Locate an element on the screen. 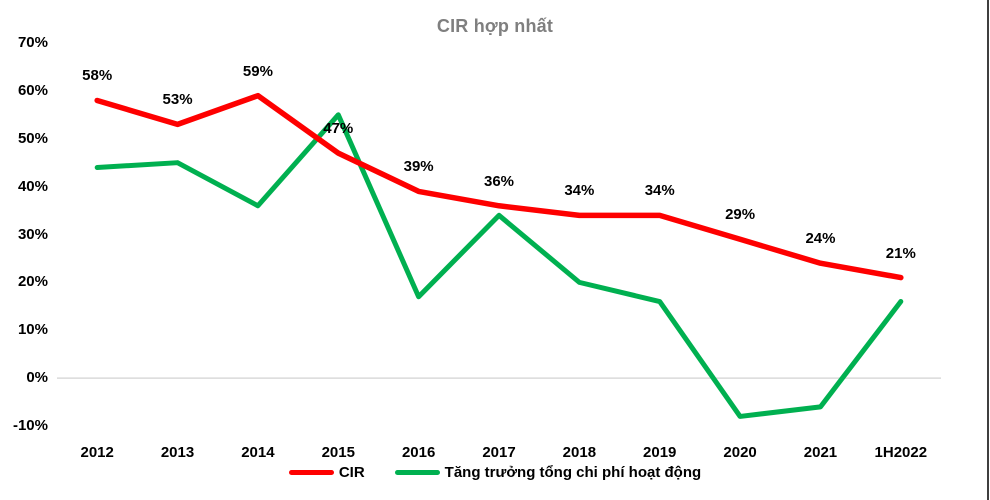 The image size is (990, 500). x-axis-label: 2016 is located at coordinates (418, 452).